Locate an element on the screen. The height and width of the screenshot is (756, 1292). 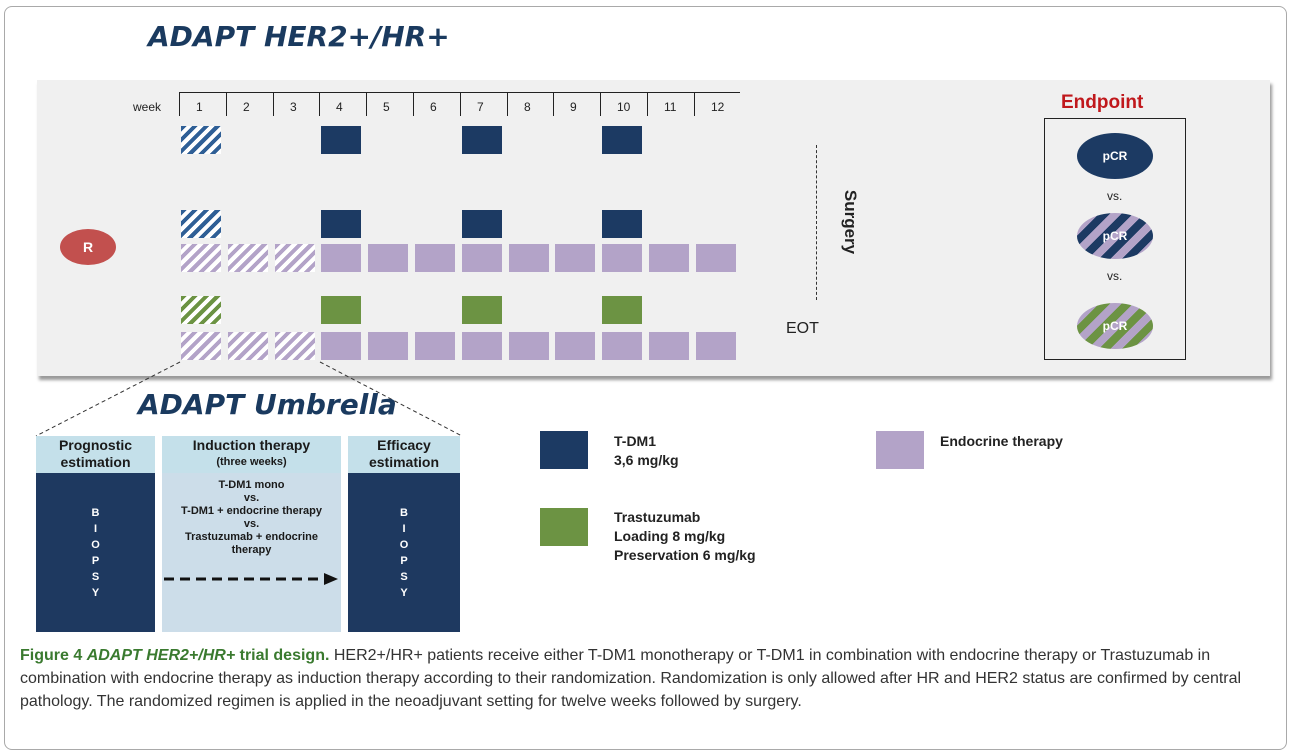
week-number-label: 3 is located at coordinates (293, 107).